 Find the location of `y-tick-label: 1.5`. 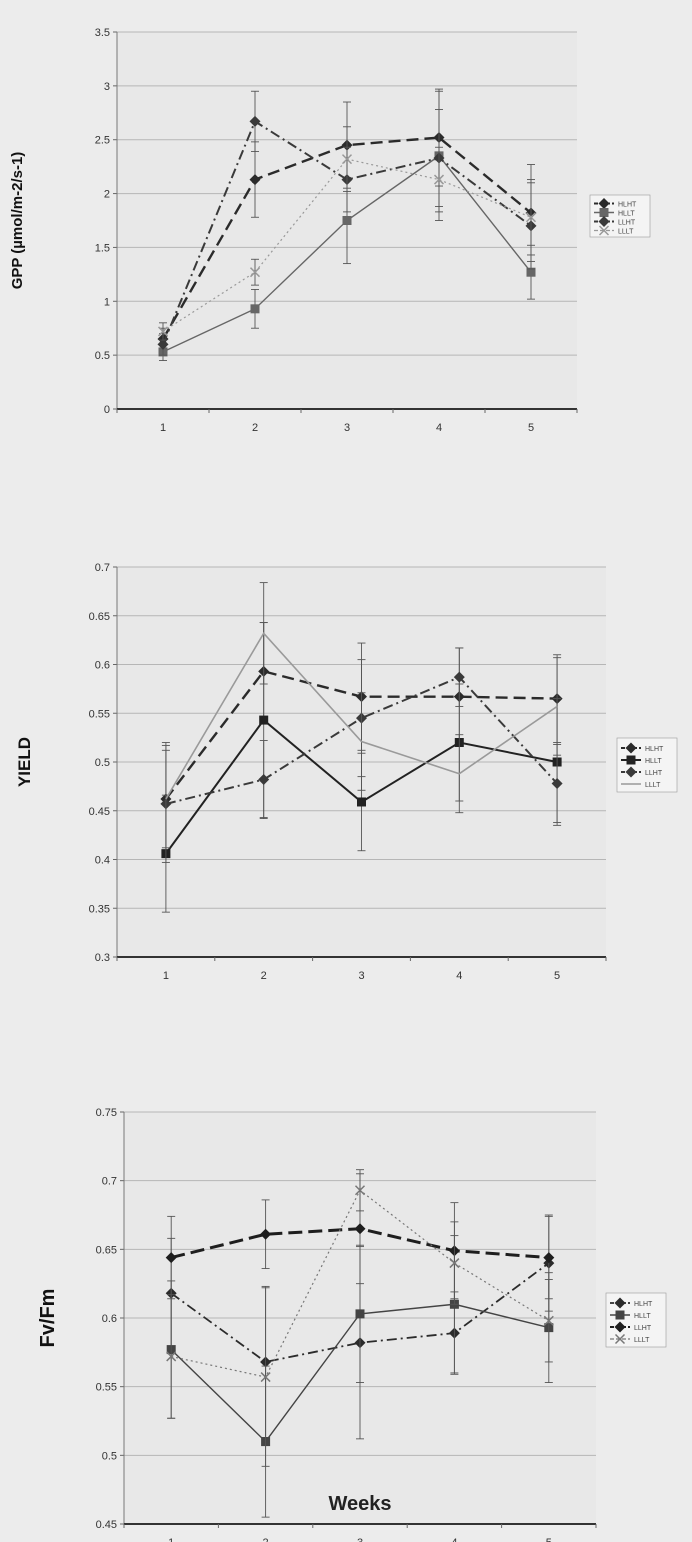

y-tick-label: 1.5 is located at coordinates (102, 248).